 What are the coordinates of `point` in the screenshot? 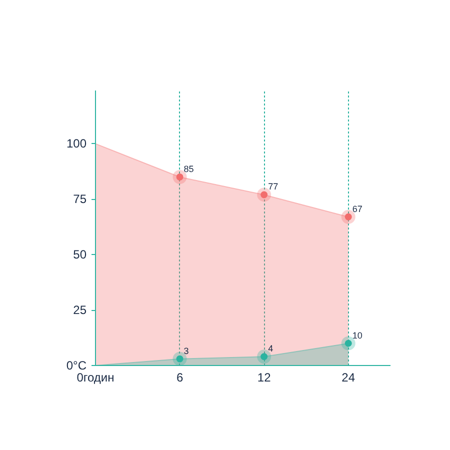 It's located at (264, 195).